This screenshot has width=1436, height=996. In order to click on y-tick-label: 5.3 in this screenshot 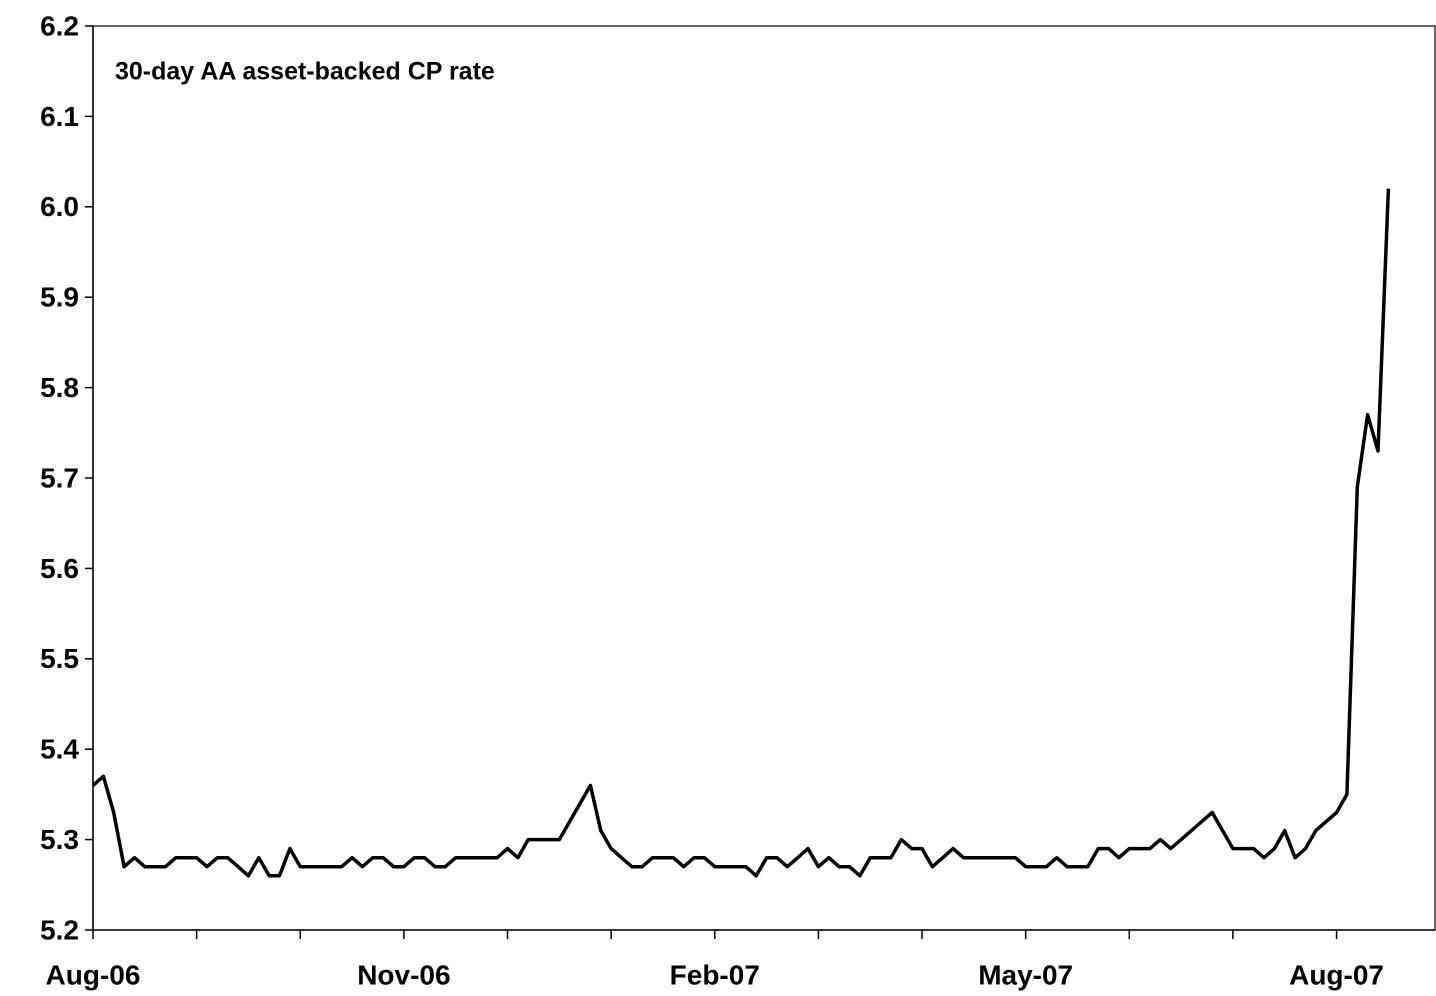, I will do `click(59, 839)`.